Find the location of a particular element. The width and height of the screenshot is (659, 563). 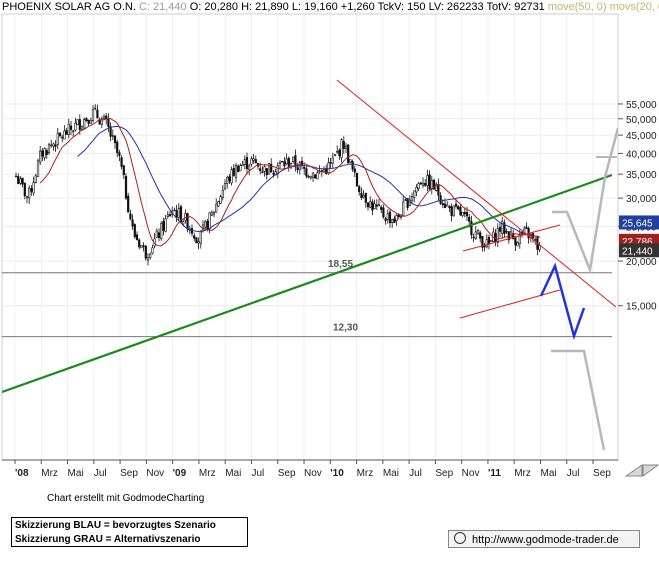

y-tick-label: 40,000 is located at coordinates (641, 154).